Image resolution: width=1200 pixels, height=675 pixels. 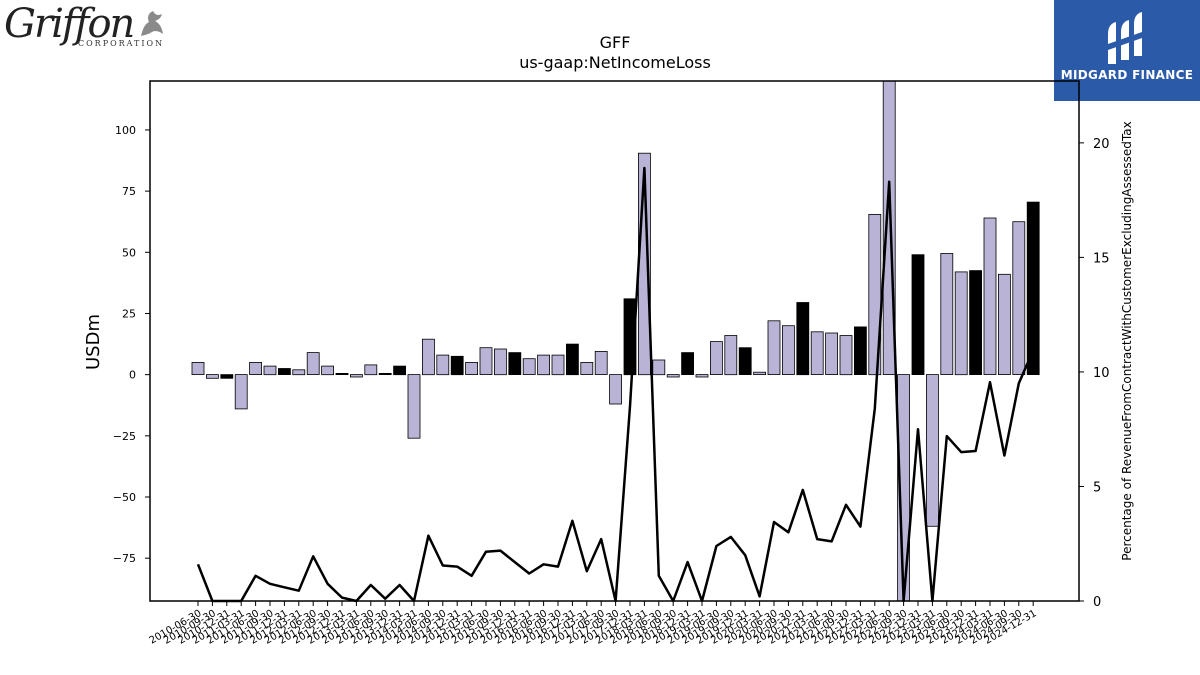 What do you see at coordinates (129, 313) in the screenshot?
I see `y-tick-label: 25` at bounding box center [129, 313].